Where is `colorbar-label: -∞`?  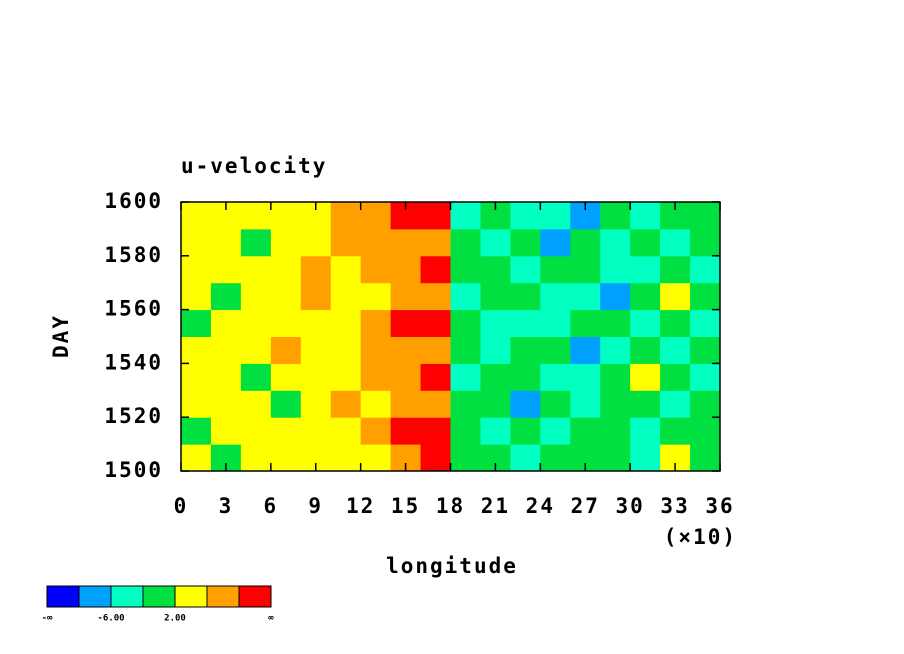
colorbar-label: -∞ is located at coordinates (47, 619).